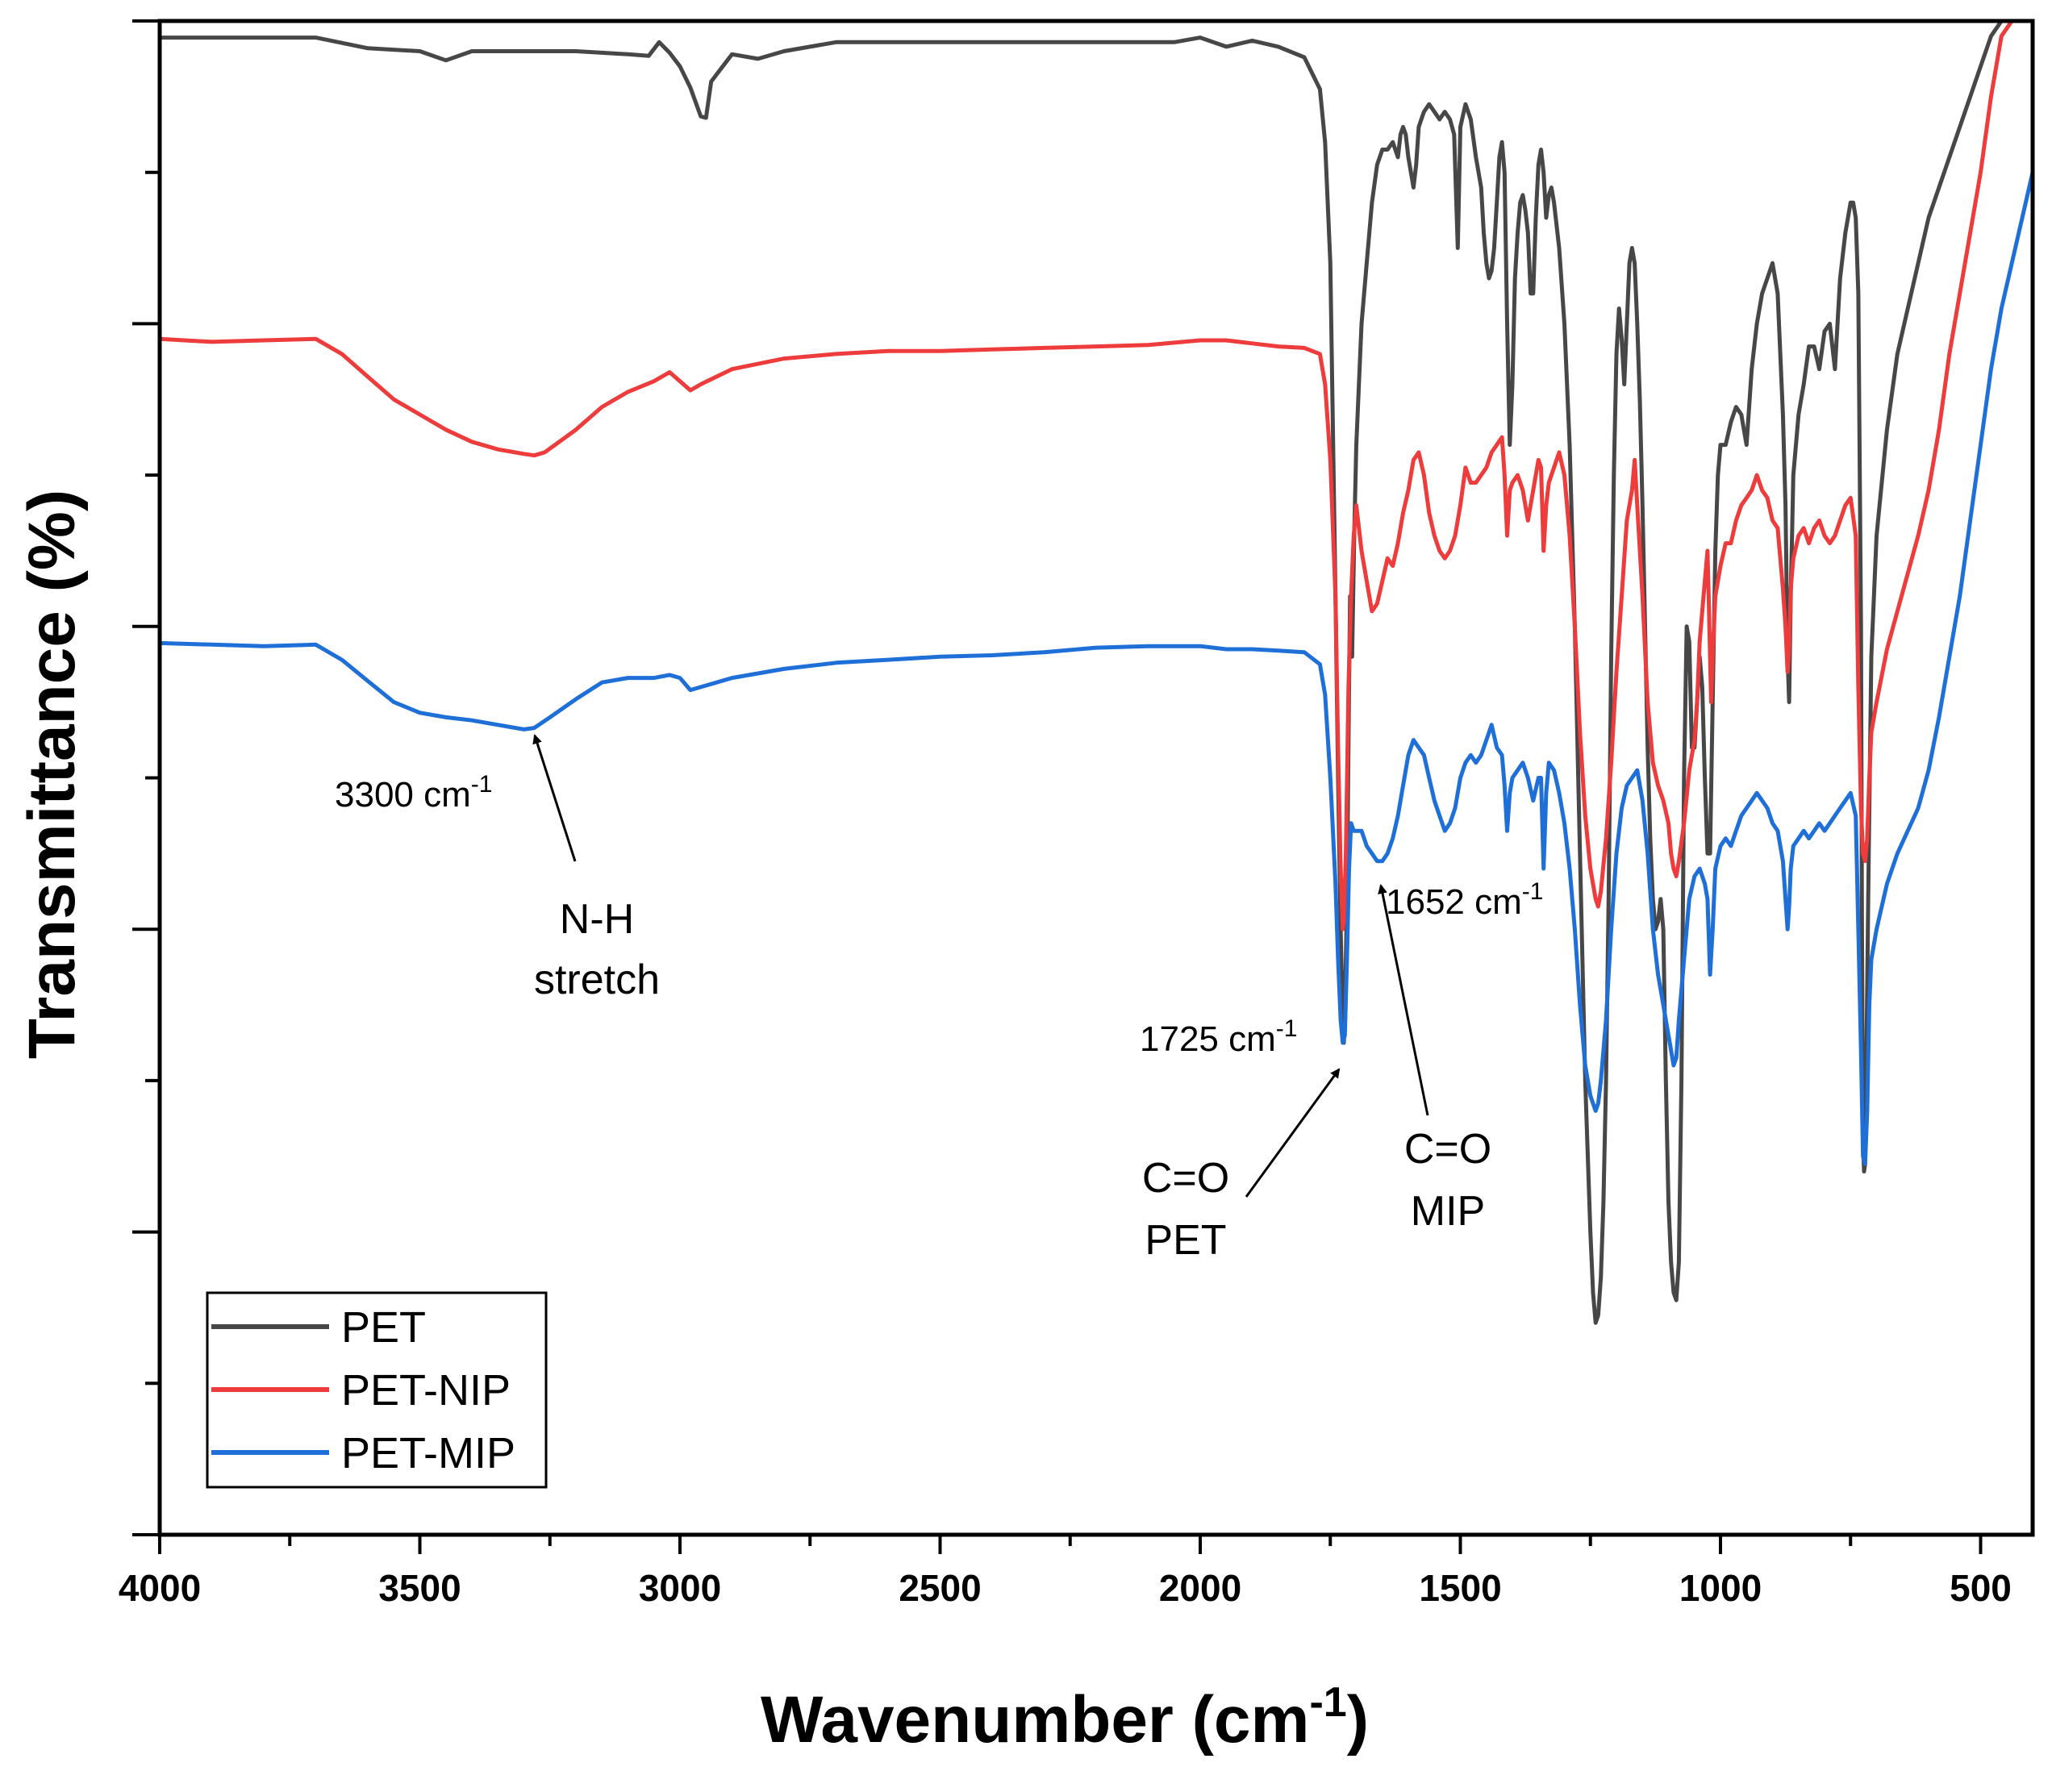  I want to click on legend: PET PET-NIP PET-MIP, so click(377, 1390).